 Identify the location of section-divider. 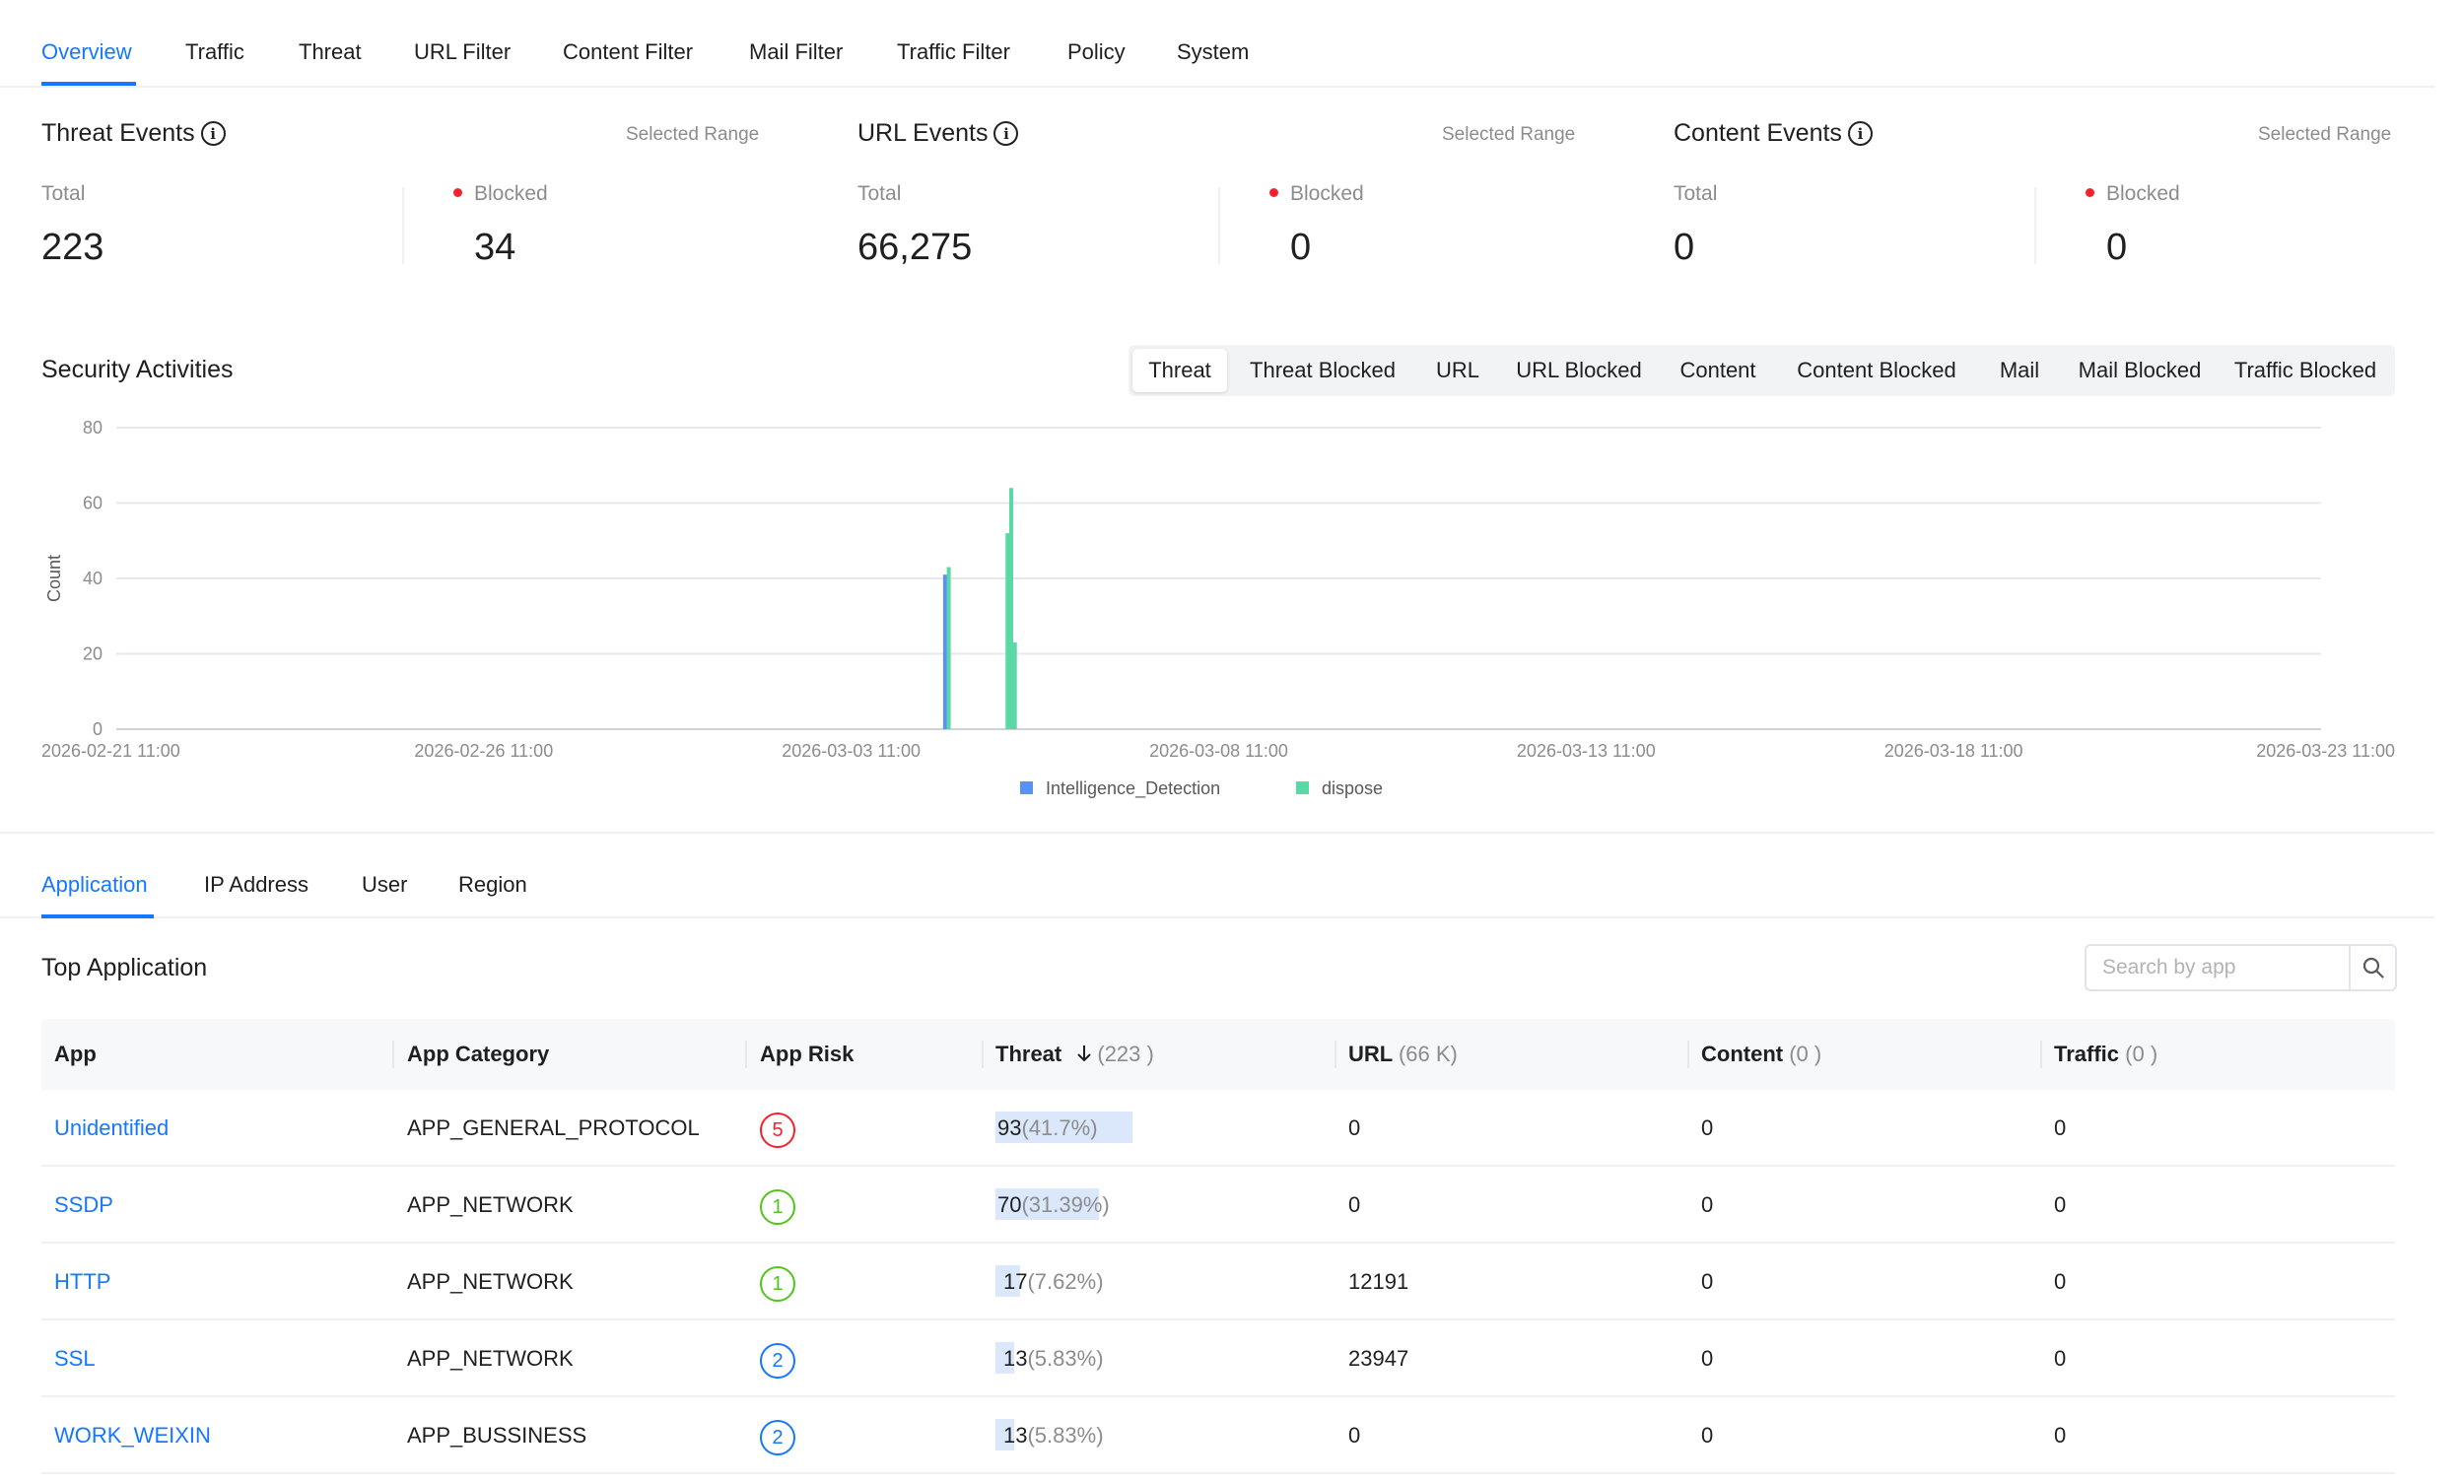
(1217, 833).